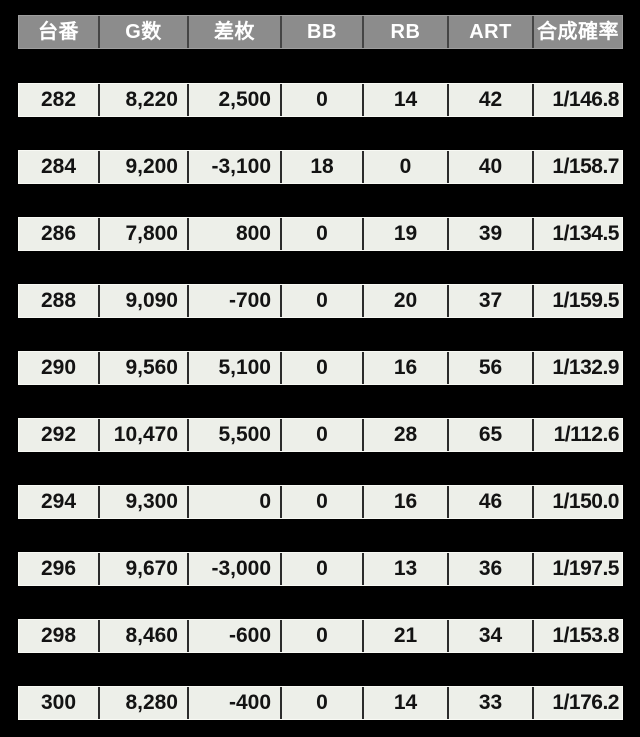 This screenshot has height=737, width=640. What do you see at coordinates (235, 100) in the screenshot?
I see `cell-diff: 2,500` at bounding box center [235, 100].